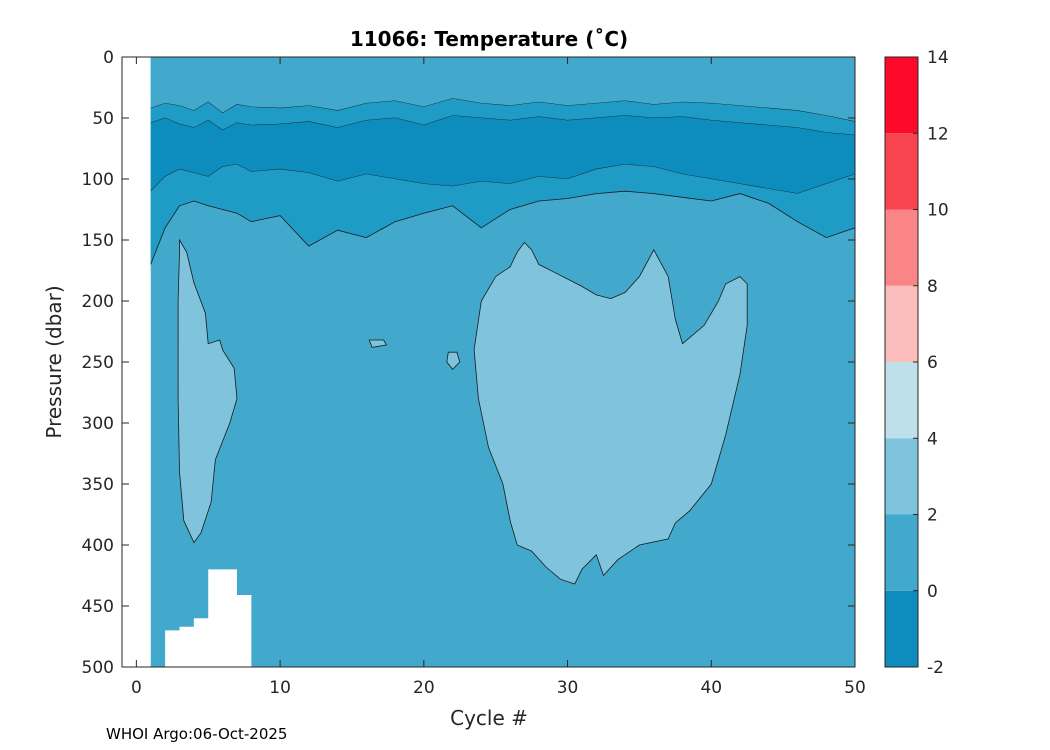  What do you see at coordinates (197, 734) in the screenshot?
I see `footer-attribution: WHOI Argo:06-Oct-2025` at bounding box center [197, 734].